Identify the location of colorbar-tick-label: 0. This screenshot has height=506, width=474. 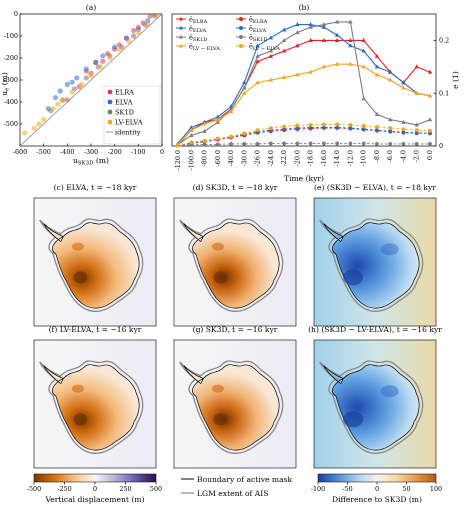
(377, 489).